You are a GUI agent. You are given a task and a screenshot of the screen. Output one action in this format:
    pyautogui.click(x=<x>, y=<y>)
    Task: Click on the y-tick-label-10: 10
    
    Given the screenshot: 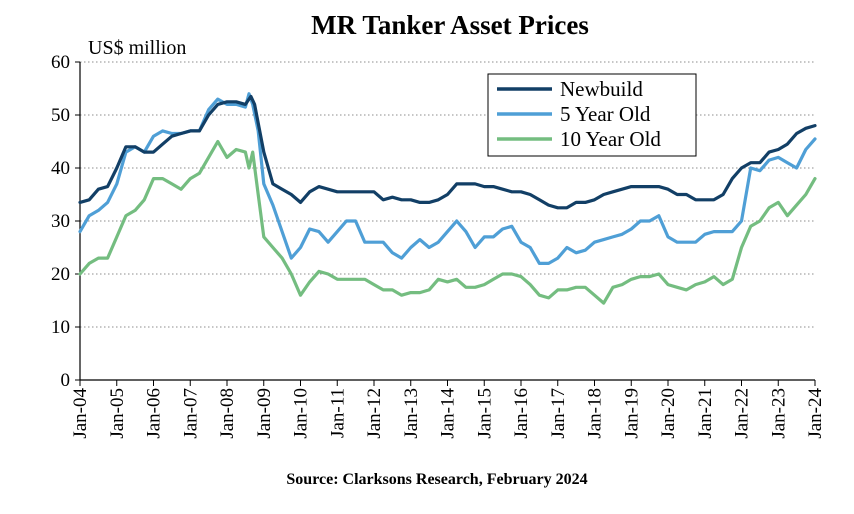 What is the action you would take?
    pyautogui.click(x=60, y=327)
    